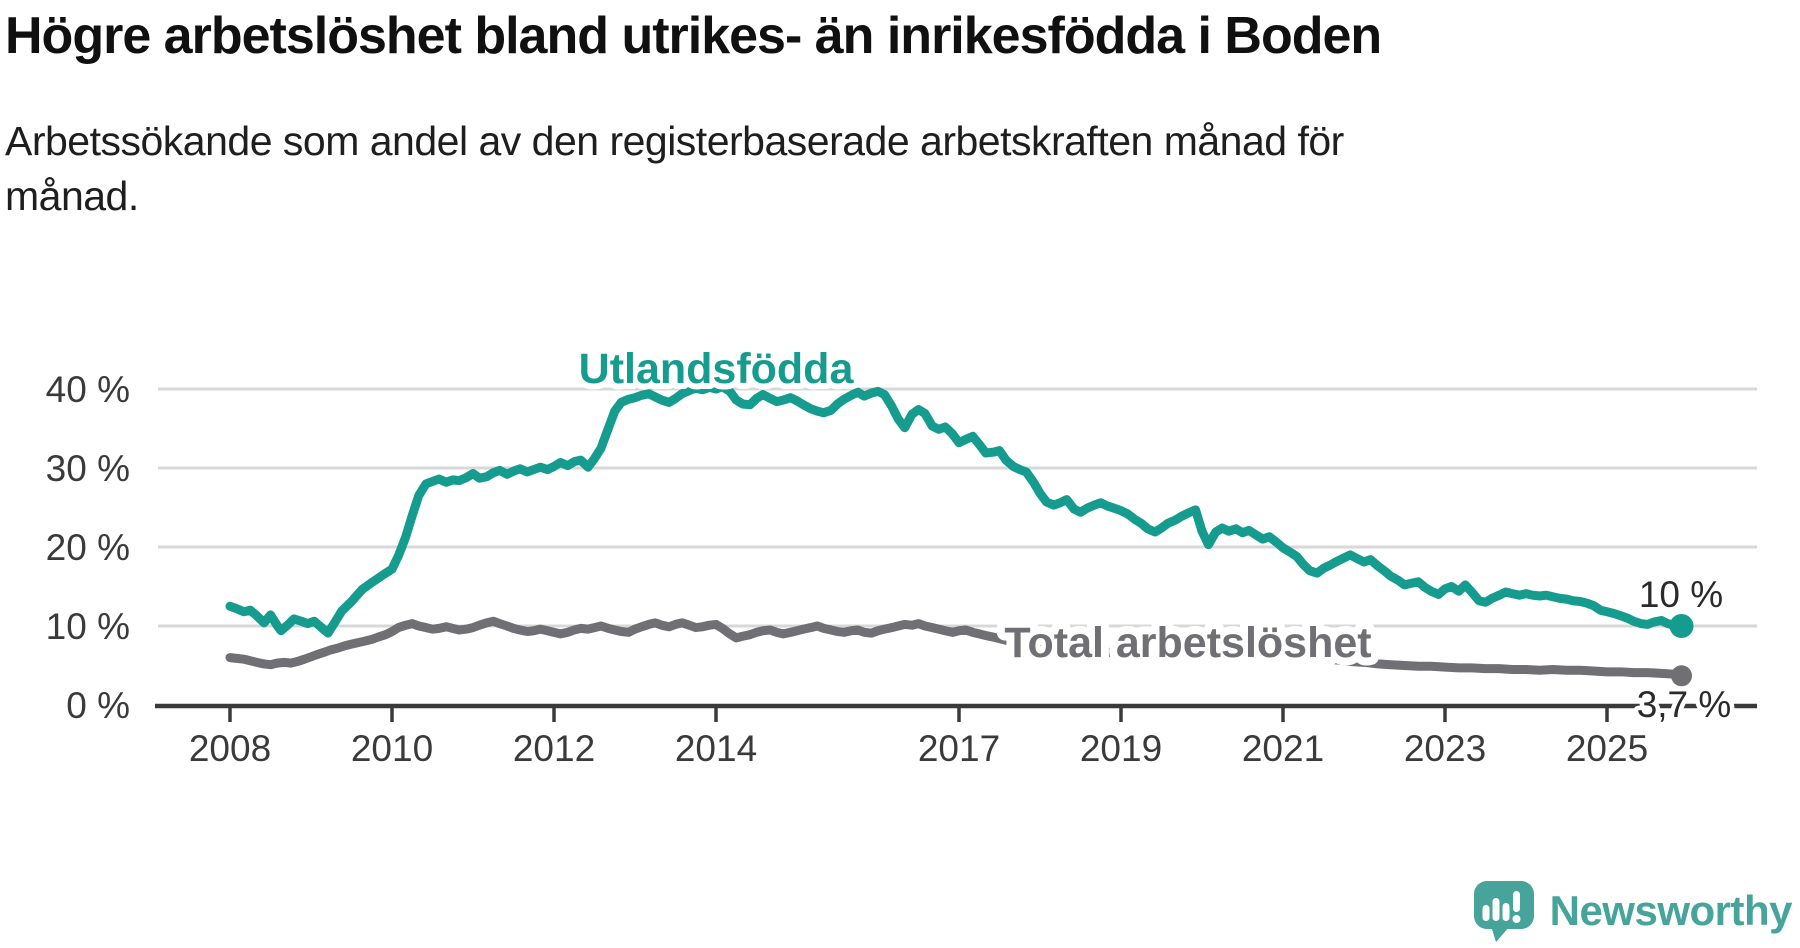 The width and height of the screenshot is (1800, 948). Describe the element at coordinates (1503, 911) in the screenshot. I see `newsworthy-logo-icon` at that location.